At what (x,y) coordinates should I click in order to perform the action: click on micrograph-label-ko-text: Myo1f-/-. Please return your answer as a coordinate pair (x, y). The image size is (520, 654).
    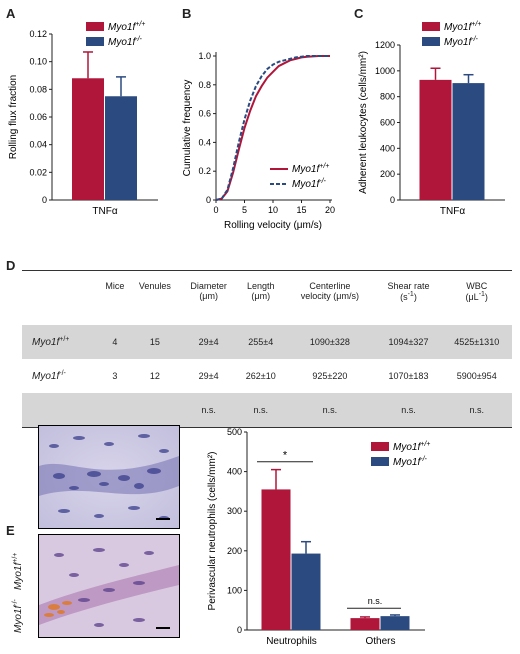
    Looking at the image, I should click on (18, 616).